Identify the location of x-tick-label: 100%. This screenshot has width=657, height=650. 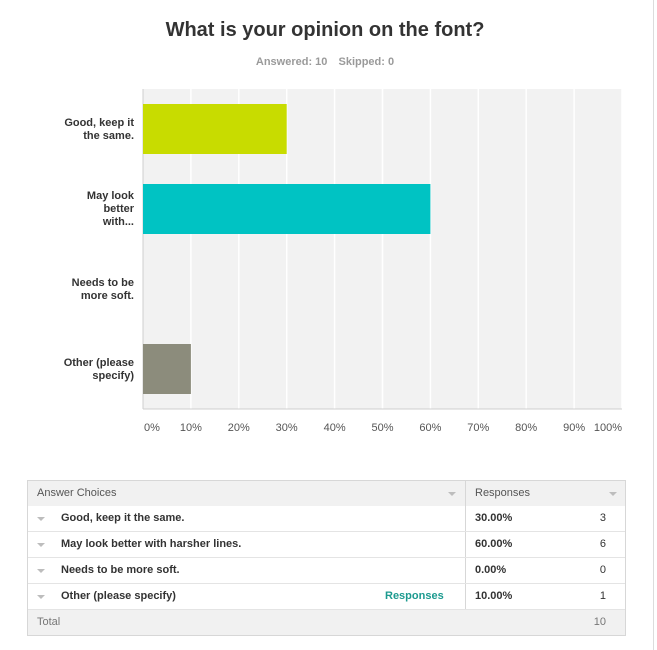
(608, 428).